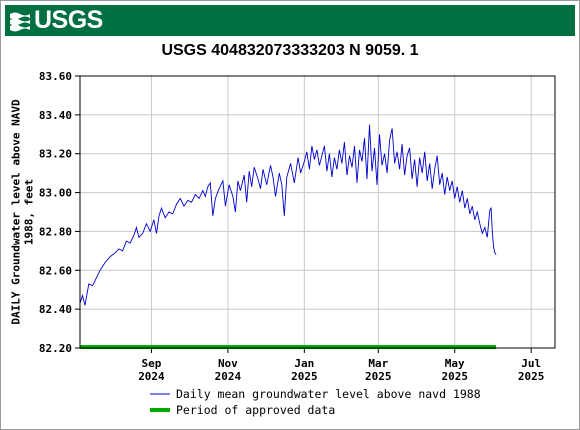  I want to click on x-tick-label-month: Sep, so click(152, 363).